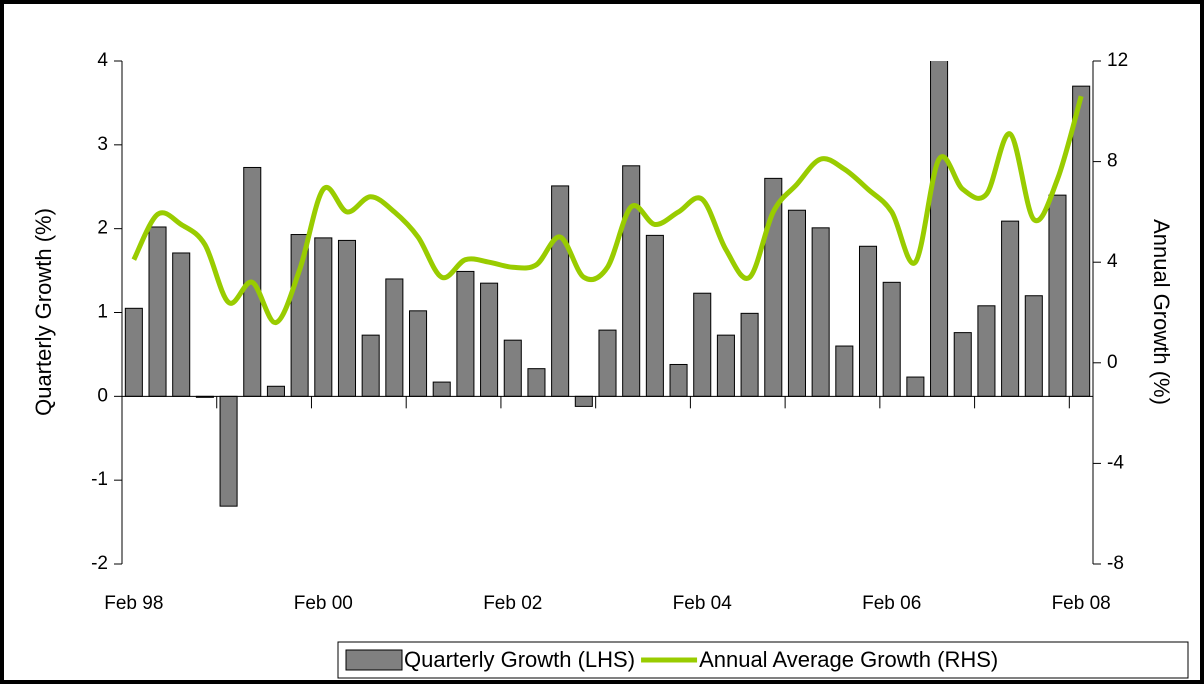 Image resolution: width=1204 pixels, height=684 pixels. I want to click on y2-tick-label: 8, so click(1112, 161).